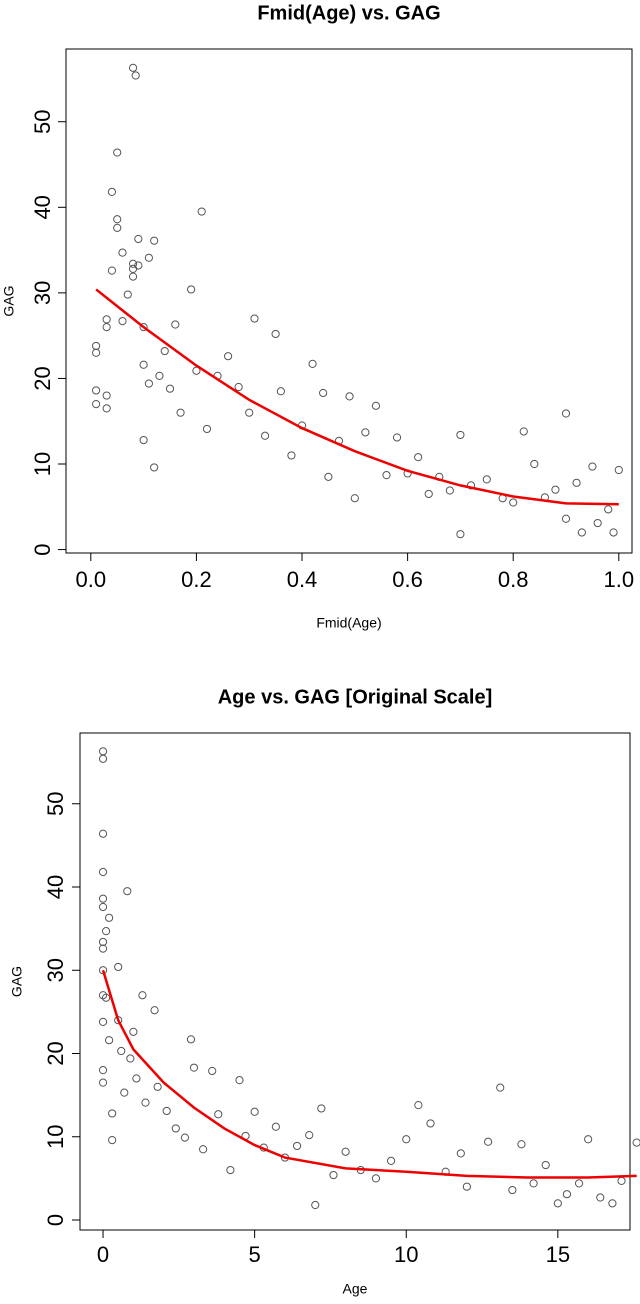 The image size is (640, 1304). I want to click on y-tick-label: 40, so click(42, 207).